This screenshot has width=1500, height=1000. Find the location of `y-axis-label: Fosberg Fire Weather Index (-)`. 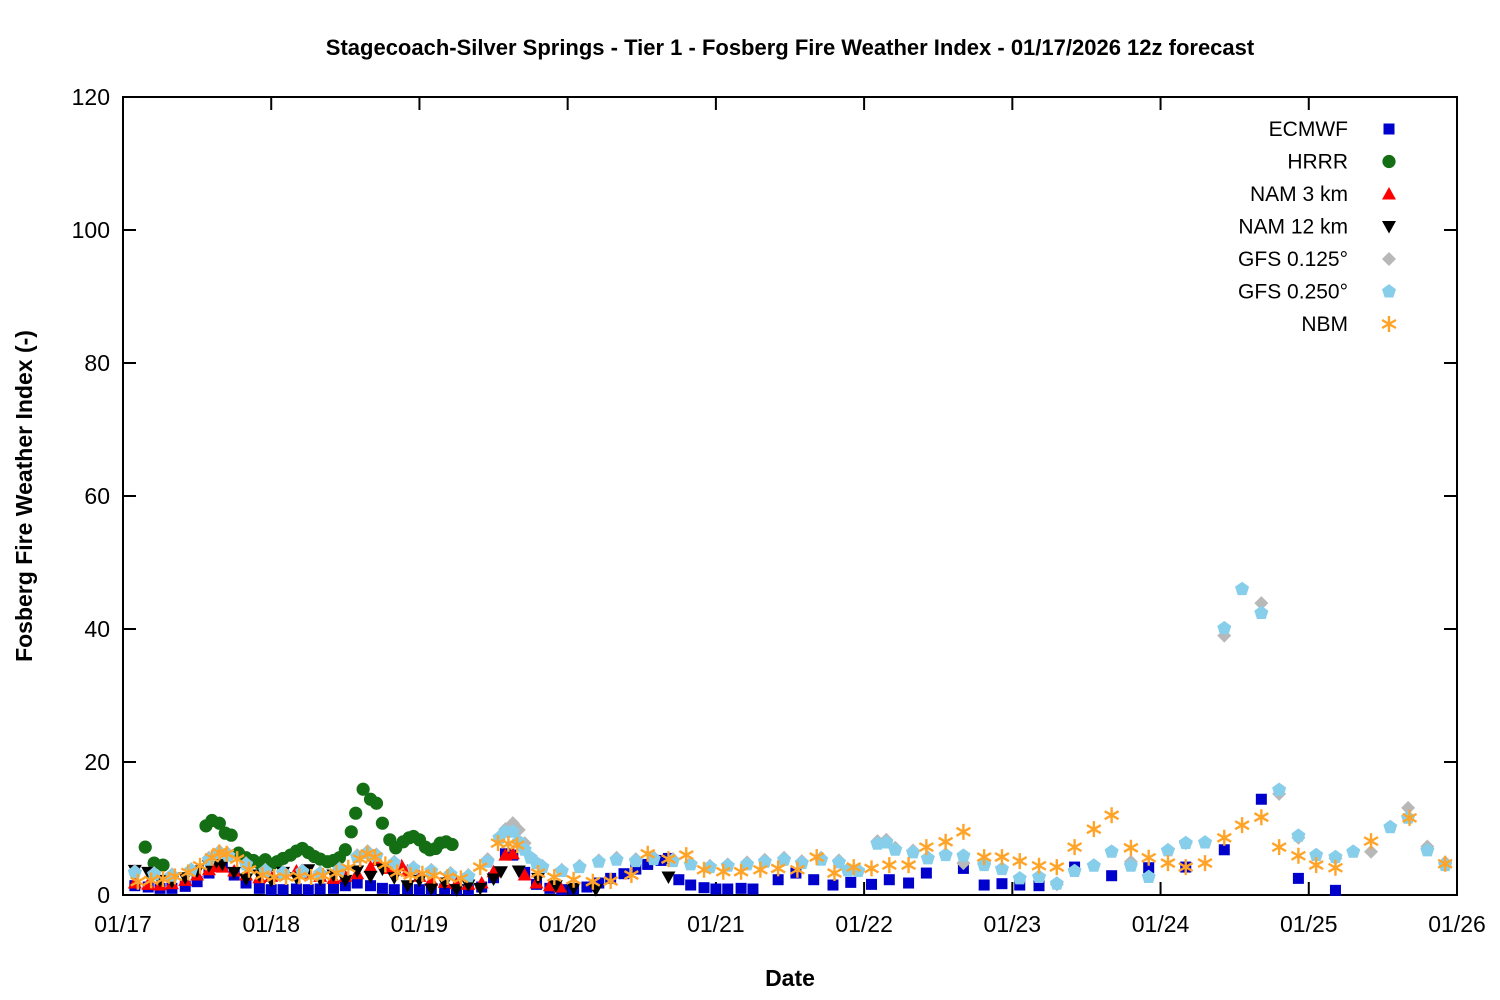

y-axis-label: Fosberg Fire Weather Index (-) is located at coordinates (24, 496).